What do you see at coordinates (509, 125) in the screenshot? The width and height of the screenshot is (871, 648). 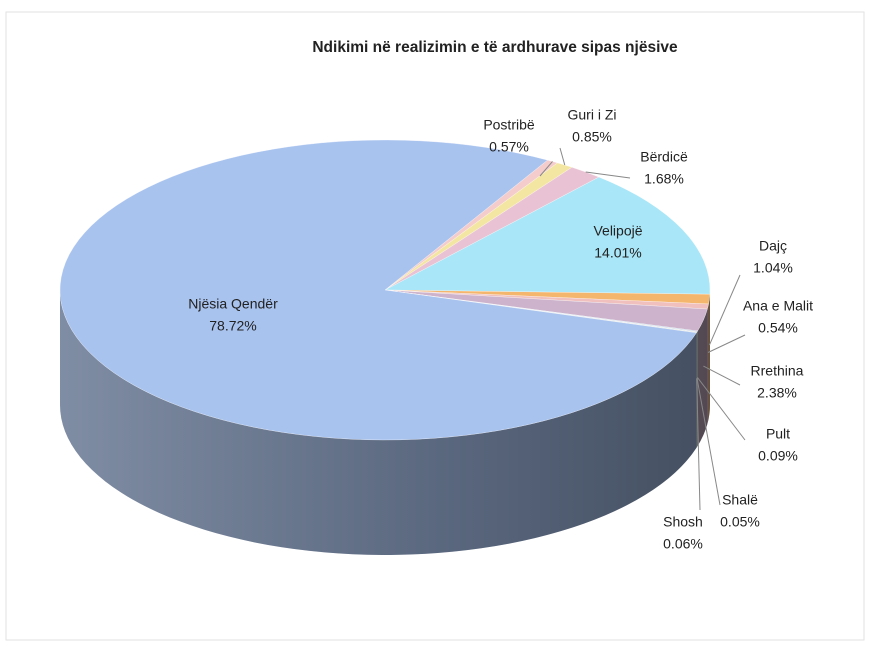 I see `slice-label: Postribë` at bounding box center [509, 125].